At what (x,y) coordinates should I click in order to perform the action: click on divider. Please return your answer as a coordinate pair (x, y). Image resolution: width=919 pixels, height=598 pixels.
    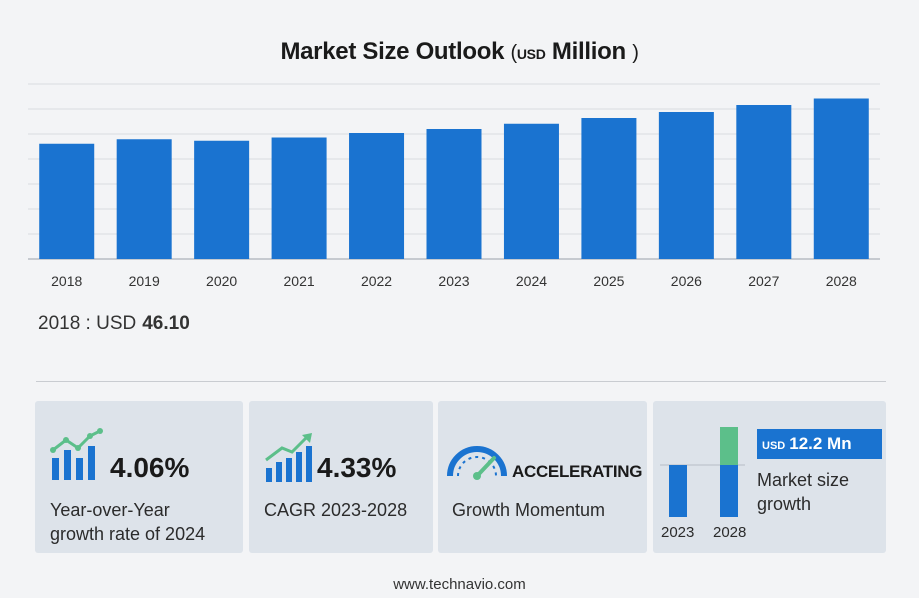
    Looking at the image, I should click on (461, 381).